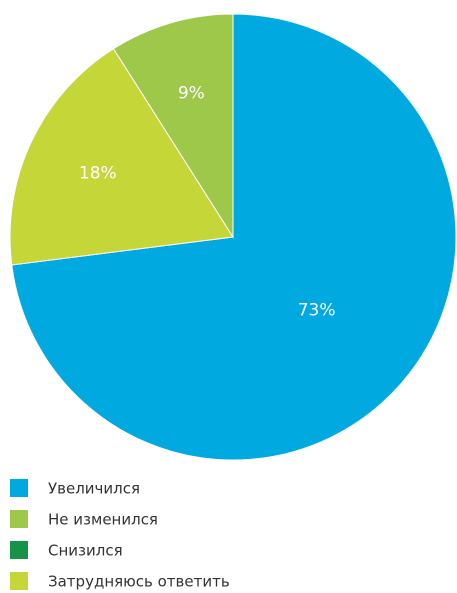  Describe the element at coordinates (139, 582) in the screenshot. I see `legend-label: Затрудняюсь ответить` at that location.